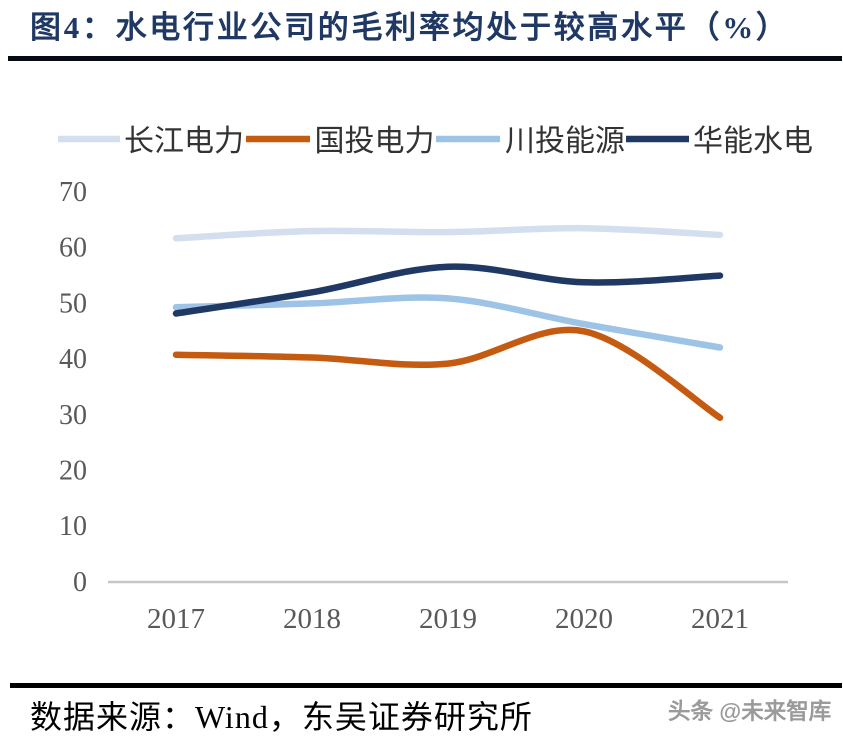 The width and height of the screenshot is (843, 738). I want to click on svg-text: 2018, so click(312, 619).